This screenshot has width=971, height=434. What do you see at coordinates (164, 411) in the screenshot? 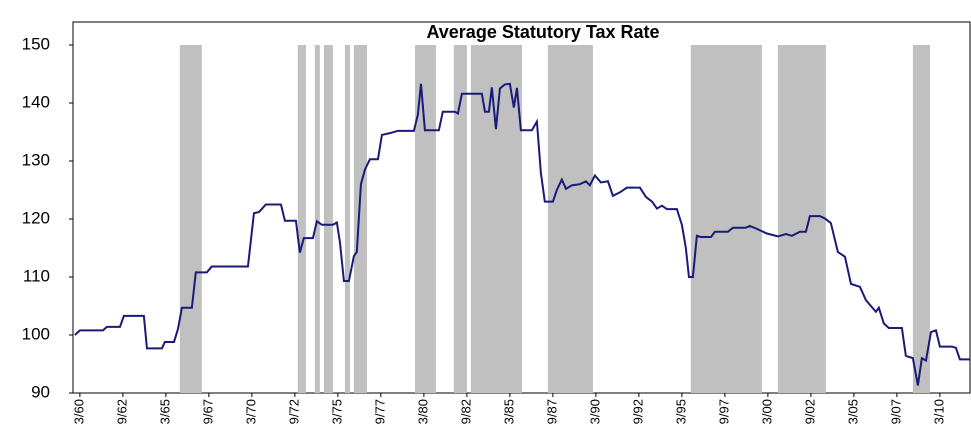
I see `x-tick-label: 3/65` at bounding box center [164, 411].